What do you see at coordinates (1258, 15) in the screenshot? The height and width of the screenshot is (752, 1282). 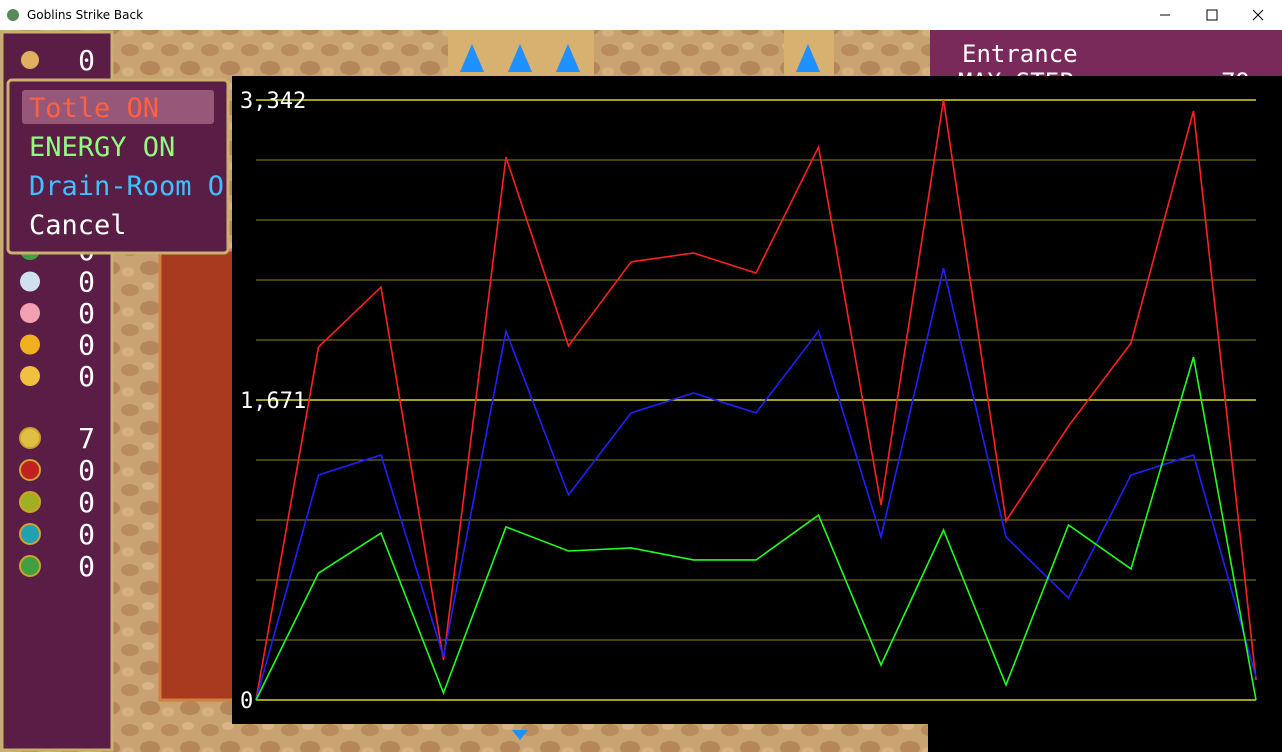 I see `close-button` at bounding box center [1258, 15].